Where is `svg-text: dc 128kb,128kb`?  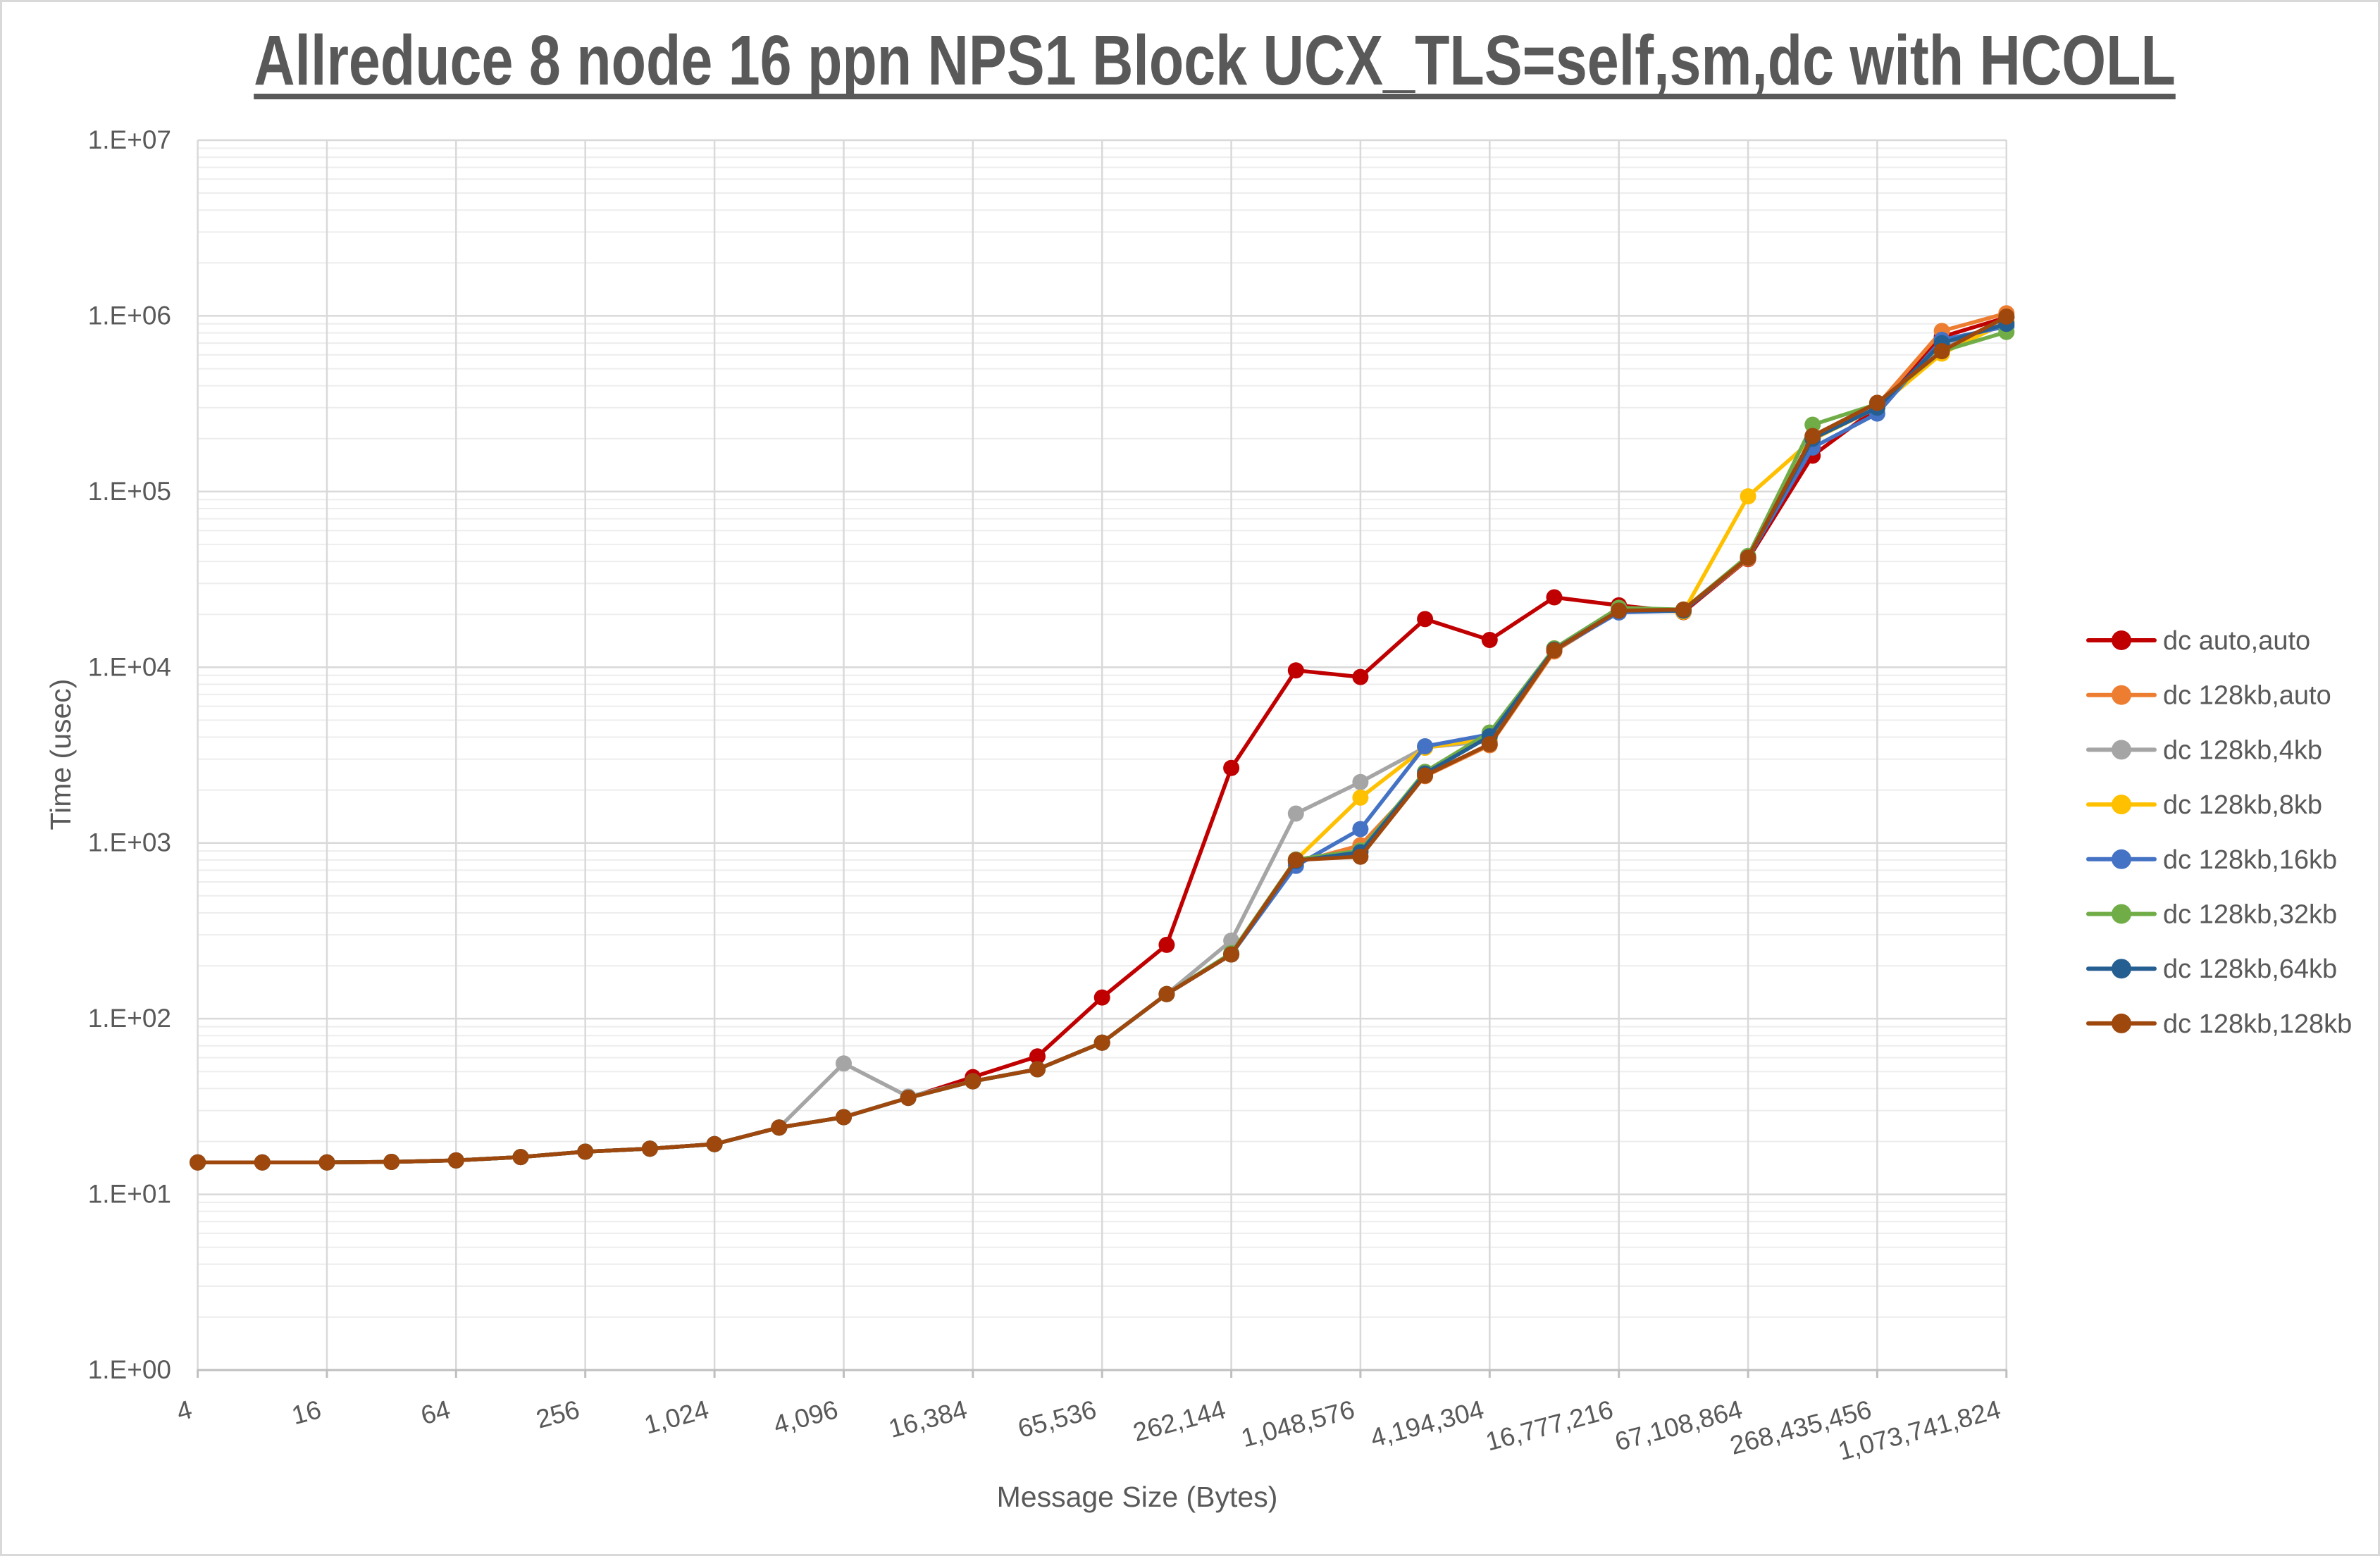 svg-text: dc 128kb,128kb is located at coordinates (2257, 1024).